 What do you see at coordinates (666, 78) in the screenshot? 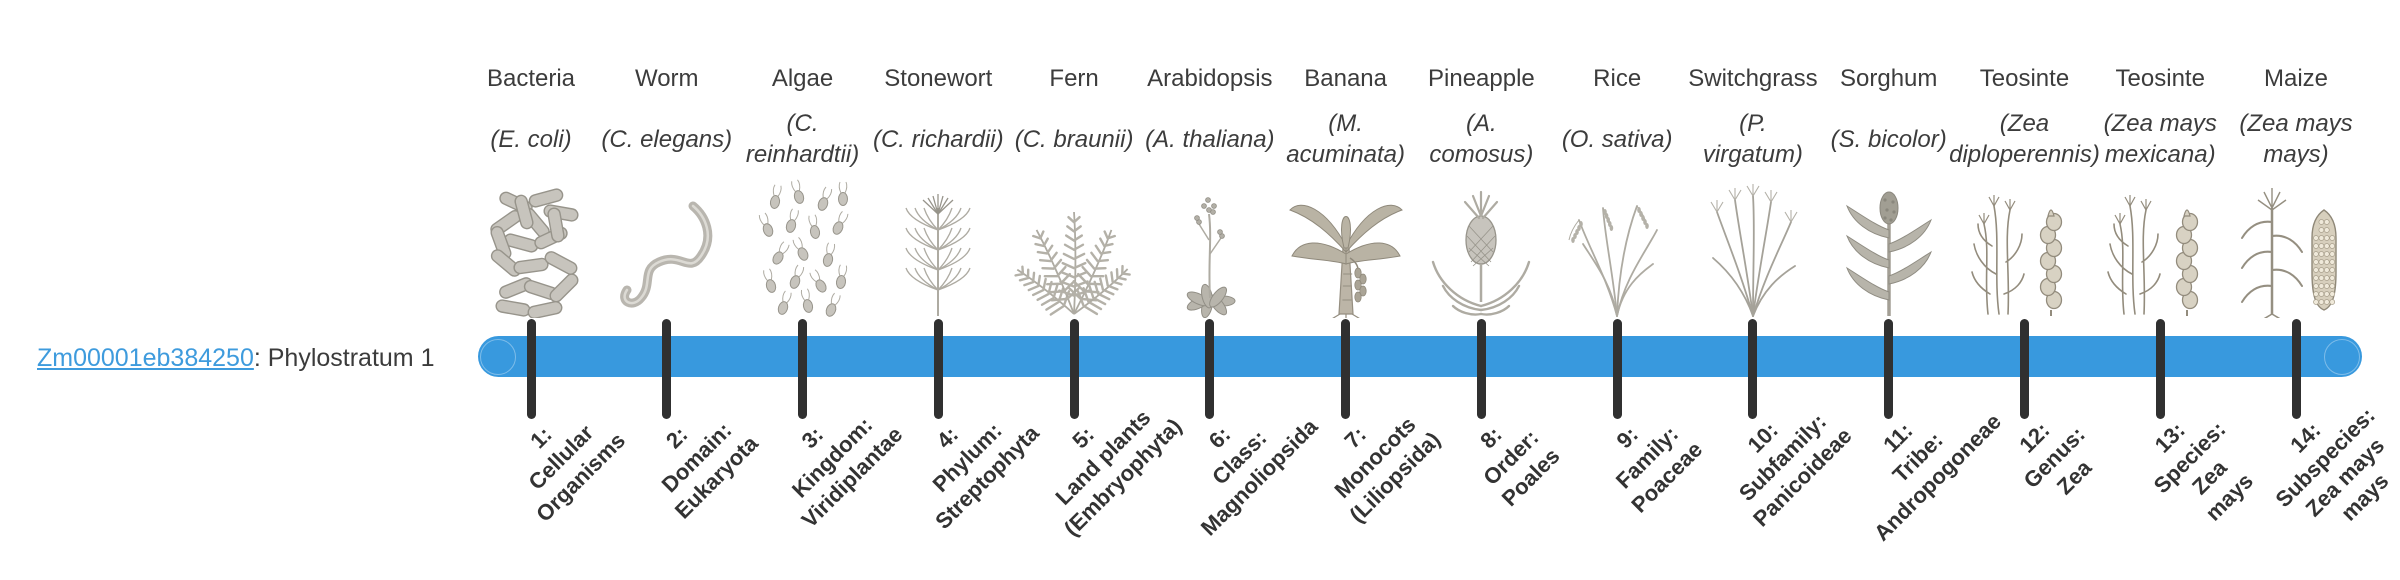
I see `organism-name: Worm` at bounding box center [666, 78].